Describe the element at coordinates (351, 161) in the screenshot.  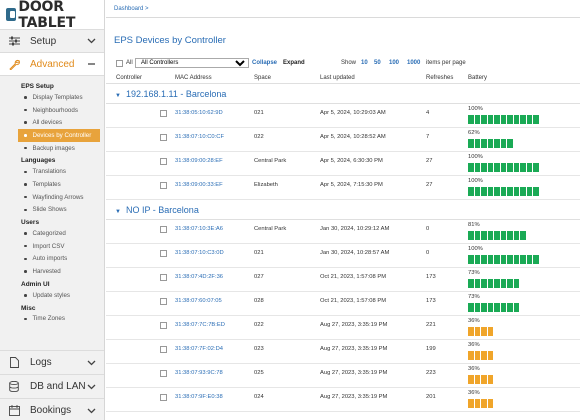
I see `last-updated-cell: Apr 5, 2024, 6:30:30 PM` at that location.